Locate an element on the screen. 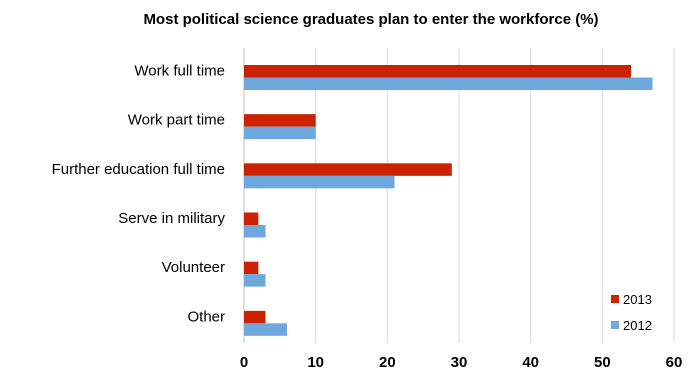  bar-2012-work-full-time is located at coordinates (448, 83).